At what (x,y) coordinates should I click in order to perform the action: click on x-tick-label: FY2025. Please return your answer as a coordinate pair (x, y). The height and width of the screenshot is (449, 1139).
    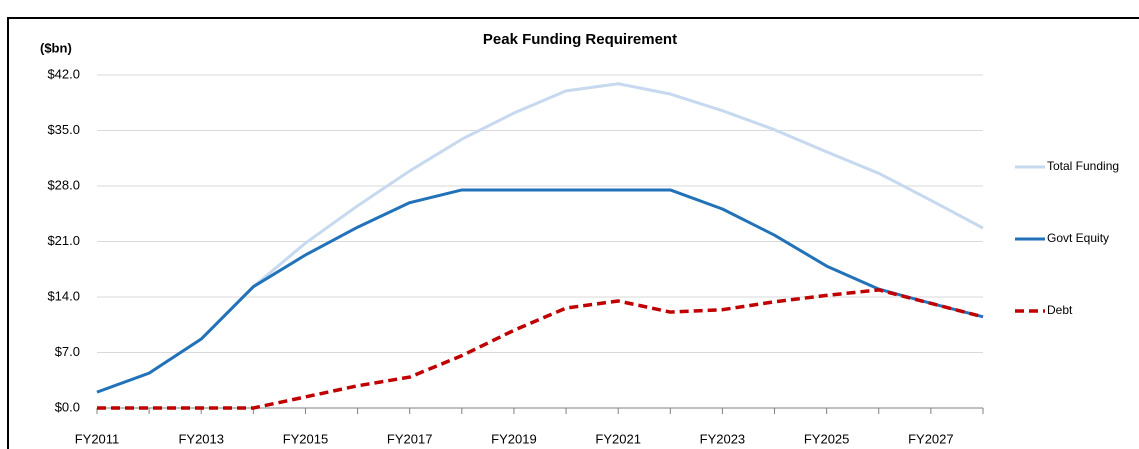
    Looking at the image, I should click on (827, 438).